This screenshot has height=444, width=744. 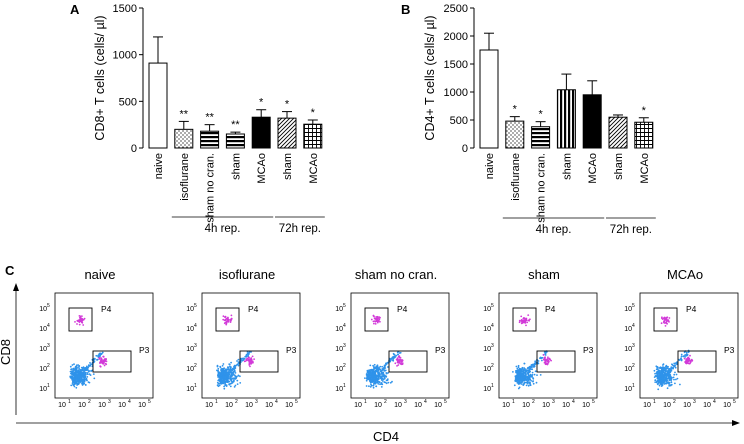 What do you see at coordinates (736, 423) in the screenshot?
I see `flow-x-arrowhead` at bounding box center [736, 423].